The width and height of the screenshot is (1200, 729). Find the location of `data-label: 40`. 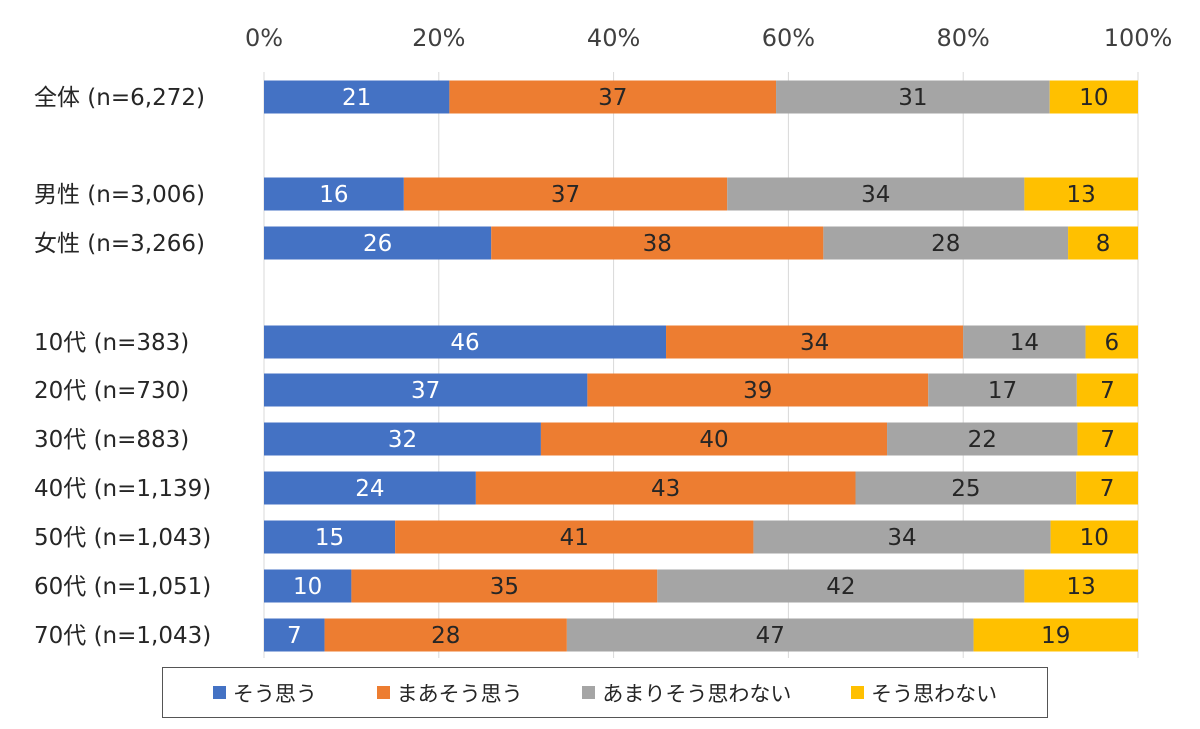

data-label: 40 is located at coordinates (713, 440).